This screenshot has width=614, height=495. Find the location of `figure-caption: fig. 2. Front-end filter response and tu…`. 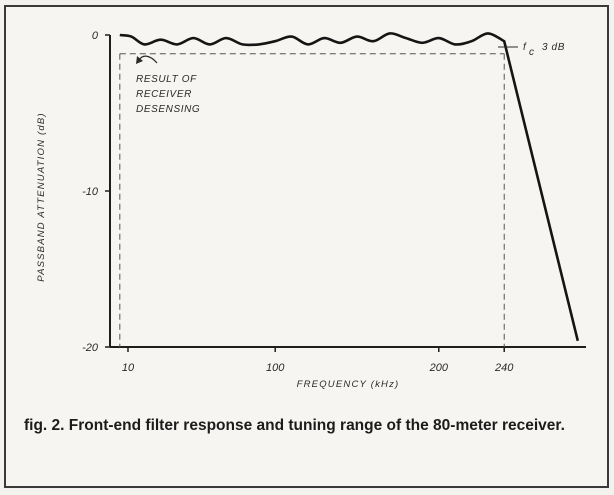

figure-caption: fig. 2. Front-end filter response and tu… is located at coordinates (294, 425).